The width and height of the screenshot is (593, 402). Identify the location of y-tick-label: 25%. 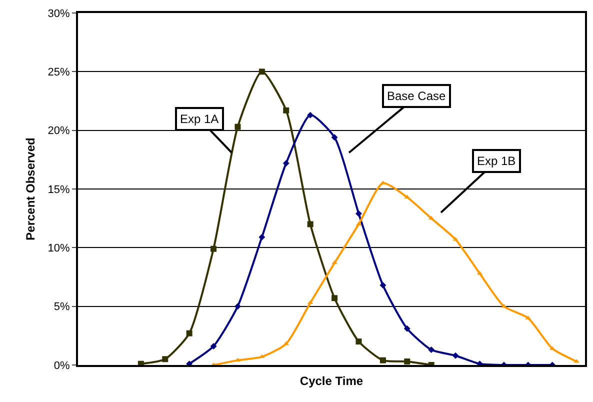
(59, 72).